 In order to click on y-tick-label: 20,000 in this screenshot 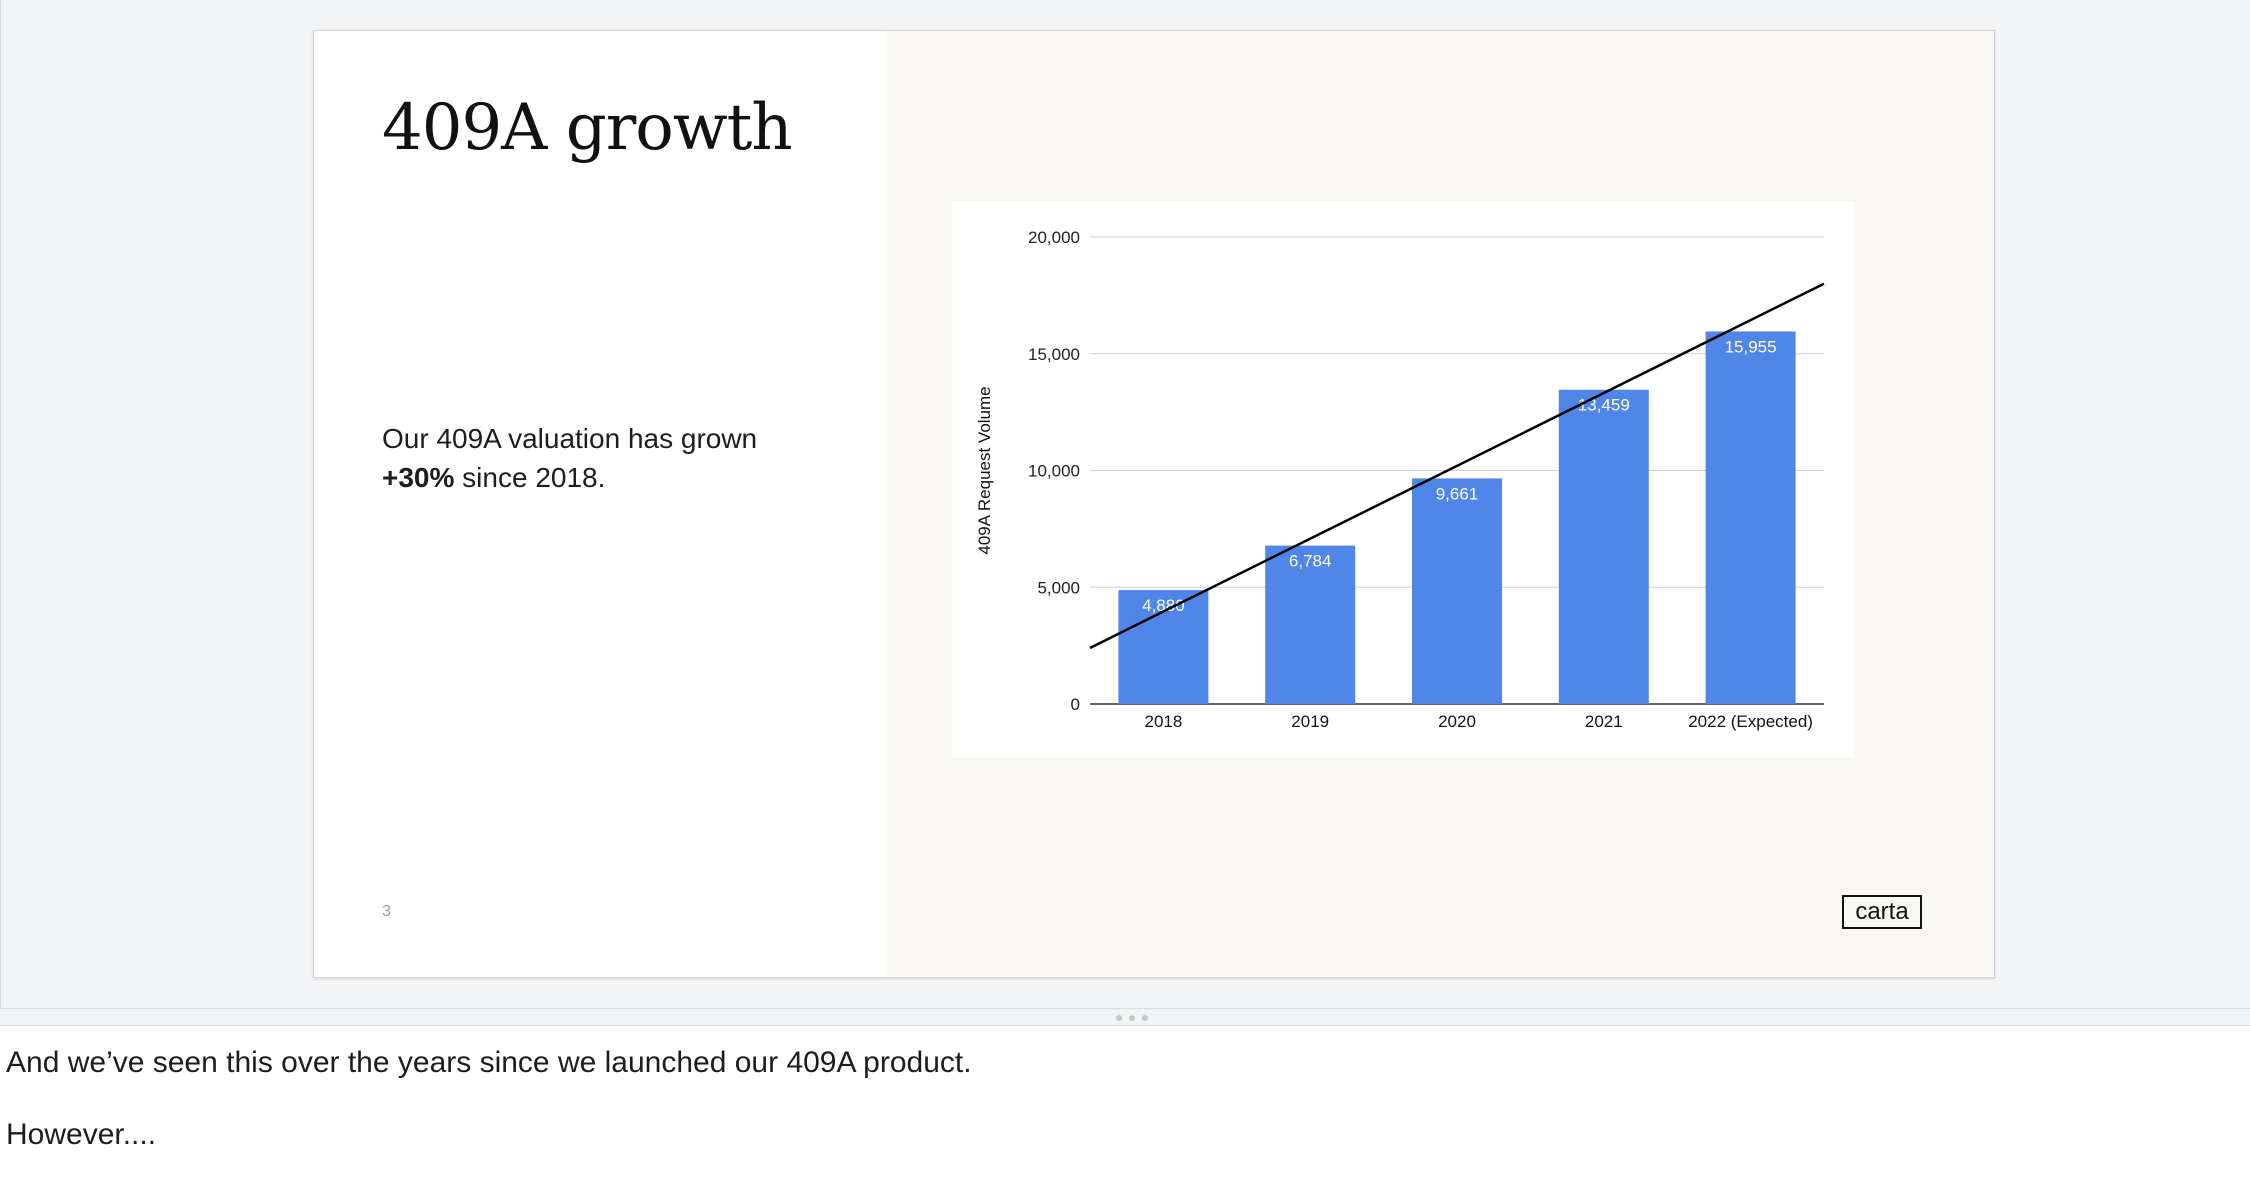, I will do `click(1054, 237)`.